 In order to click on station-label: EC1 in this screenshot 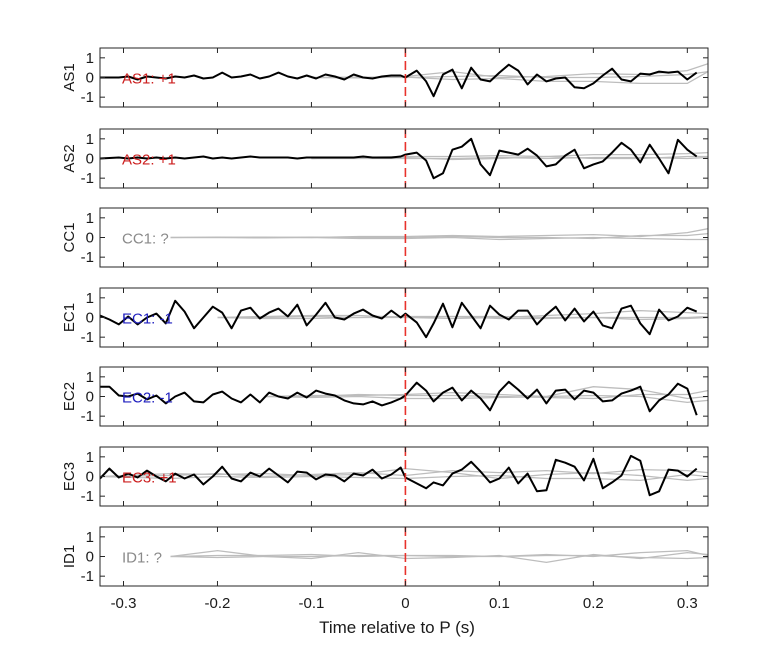, I will do `click(69, 317)`.